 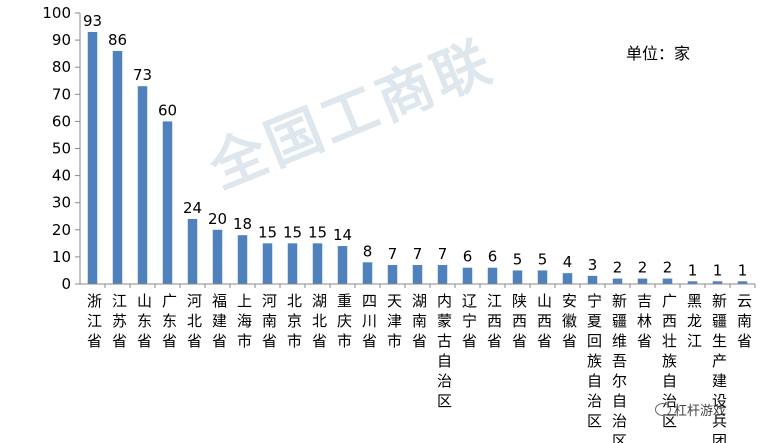 What do you see at coordinates (568, 262) in the screenshot?
I see `bar-value-label: 4` at bounding box center [568, 262].